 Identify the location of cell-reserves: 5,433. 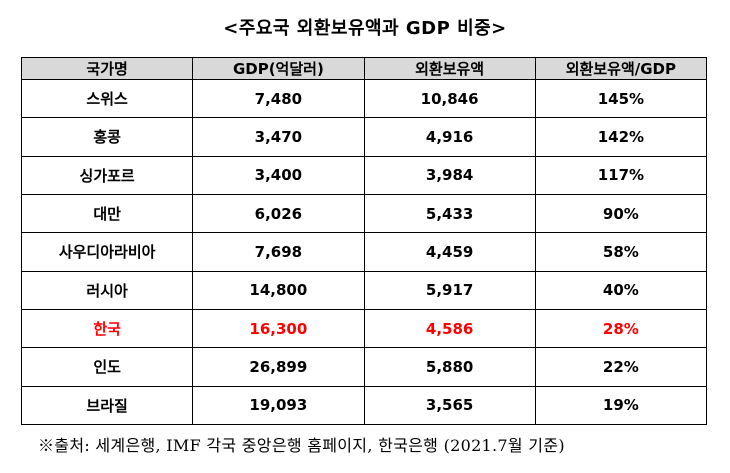
(449, 213).